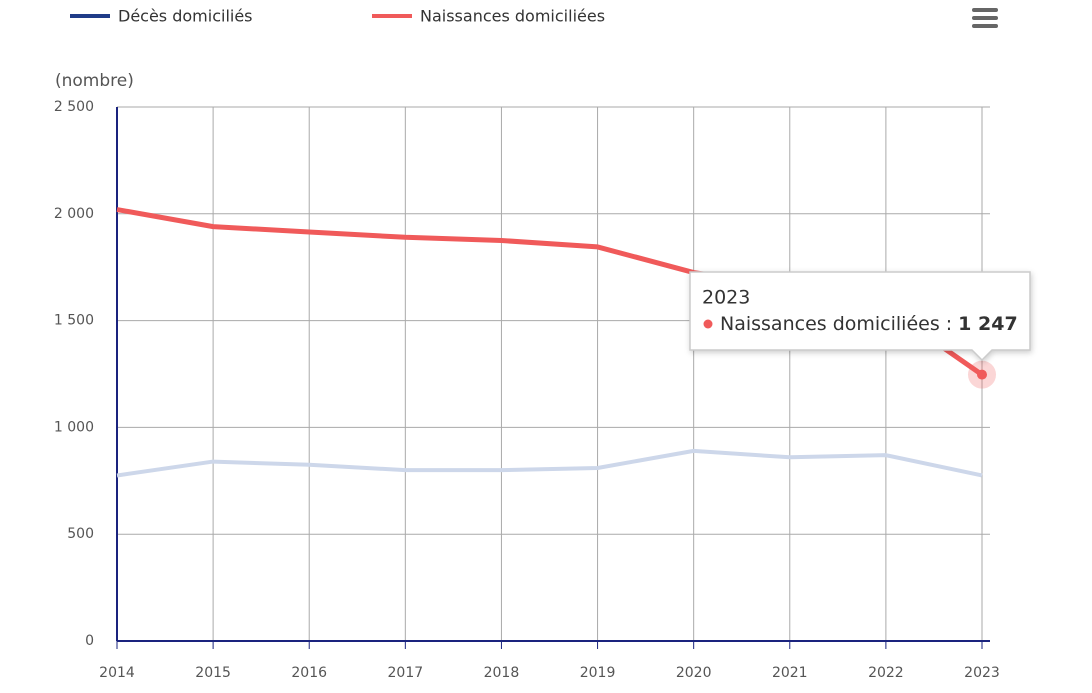 The height and width of the screenshot is (693, 1092). Describe the element at coordinates (74, 214) in the screenshot. I see `y-tick-label: 2 000` at that location.